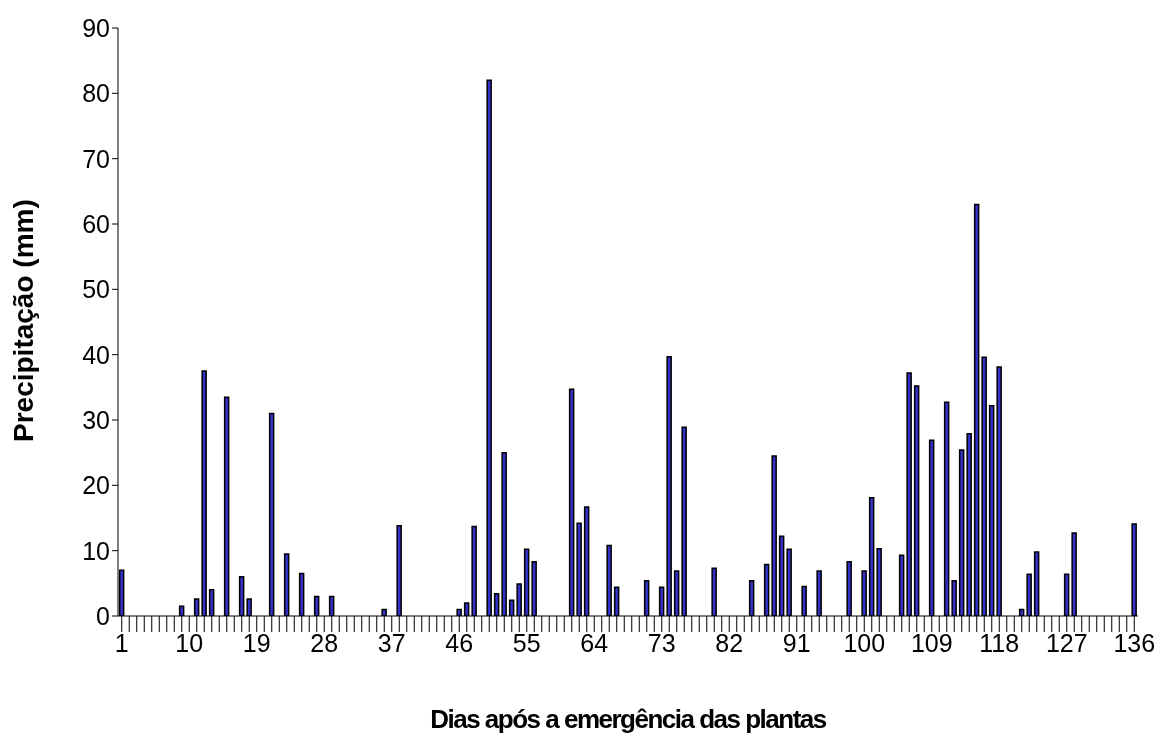 The height and width of the screenshot is (754, 1166). What do you see at coordinates (96, 27) in the screenshot?
I see `y-tick-label: 90` at bounding box center [96, 27].